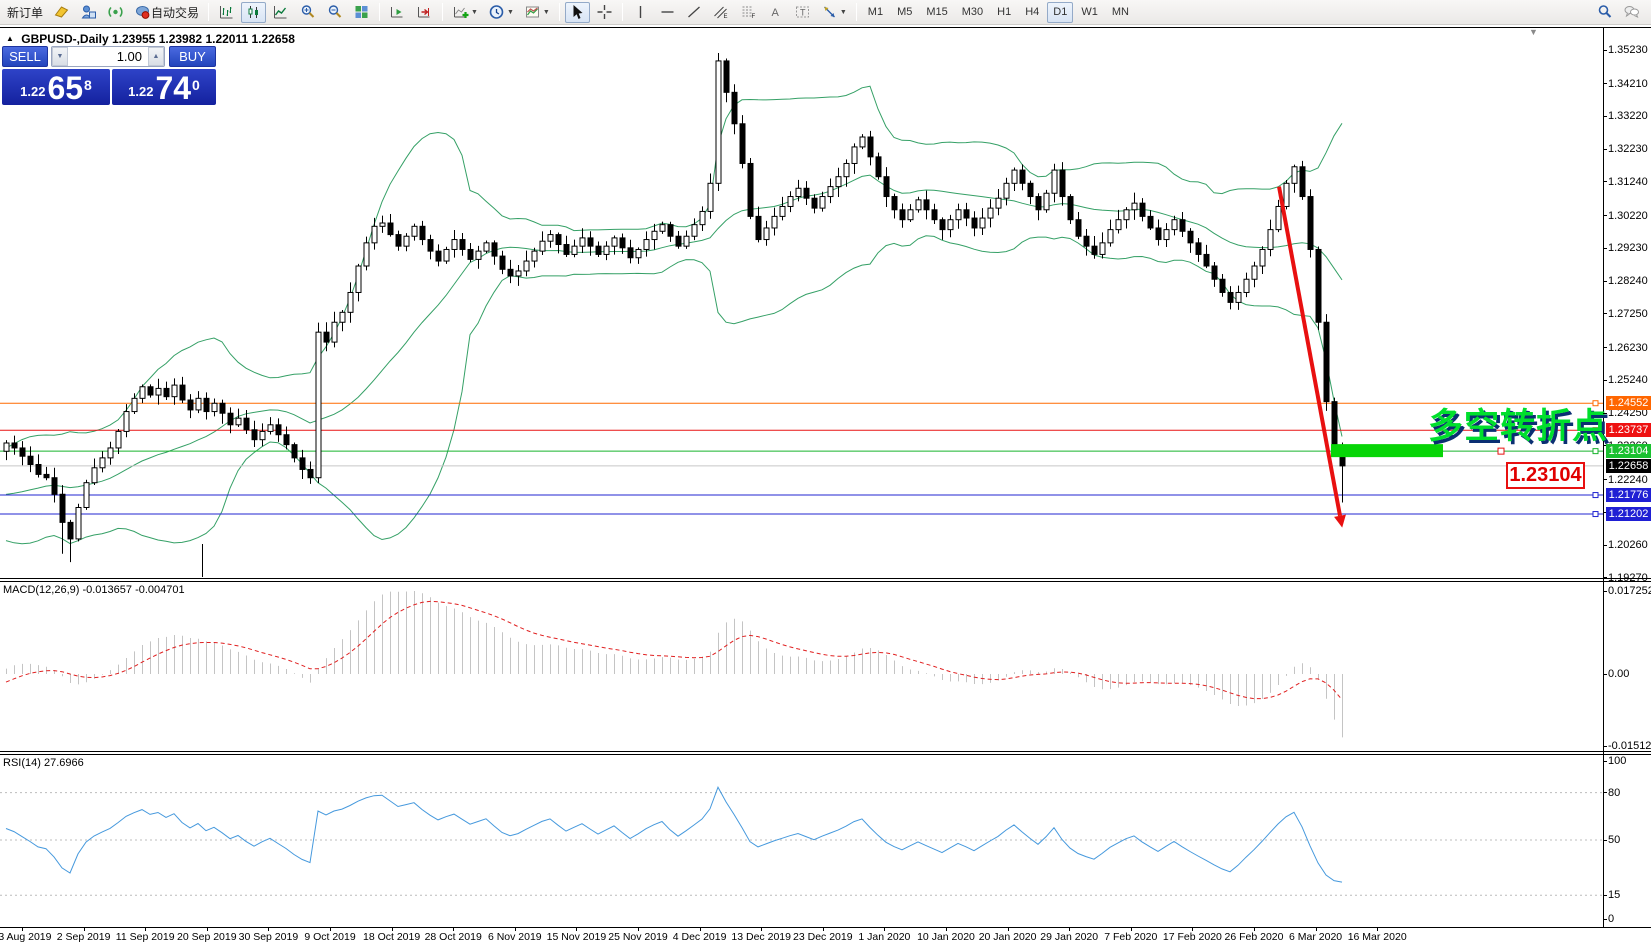 The image size is (1651, 945). I want to click on one-click-trading-panel: SELL ▼ 1.00 ▲ BUY 1.22 65 8 1.22 74 0, so click(109, 88).